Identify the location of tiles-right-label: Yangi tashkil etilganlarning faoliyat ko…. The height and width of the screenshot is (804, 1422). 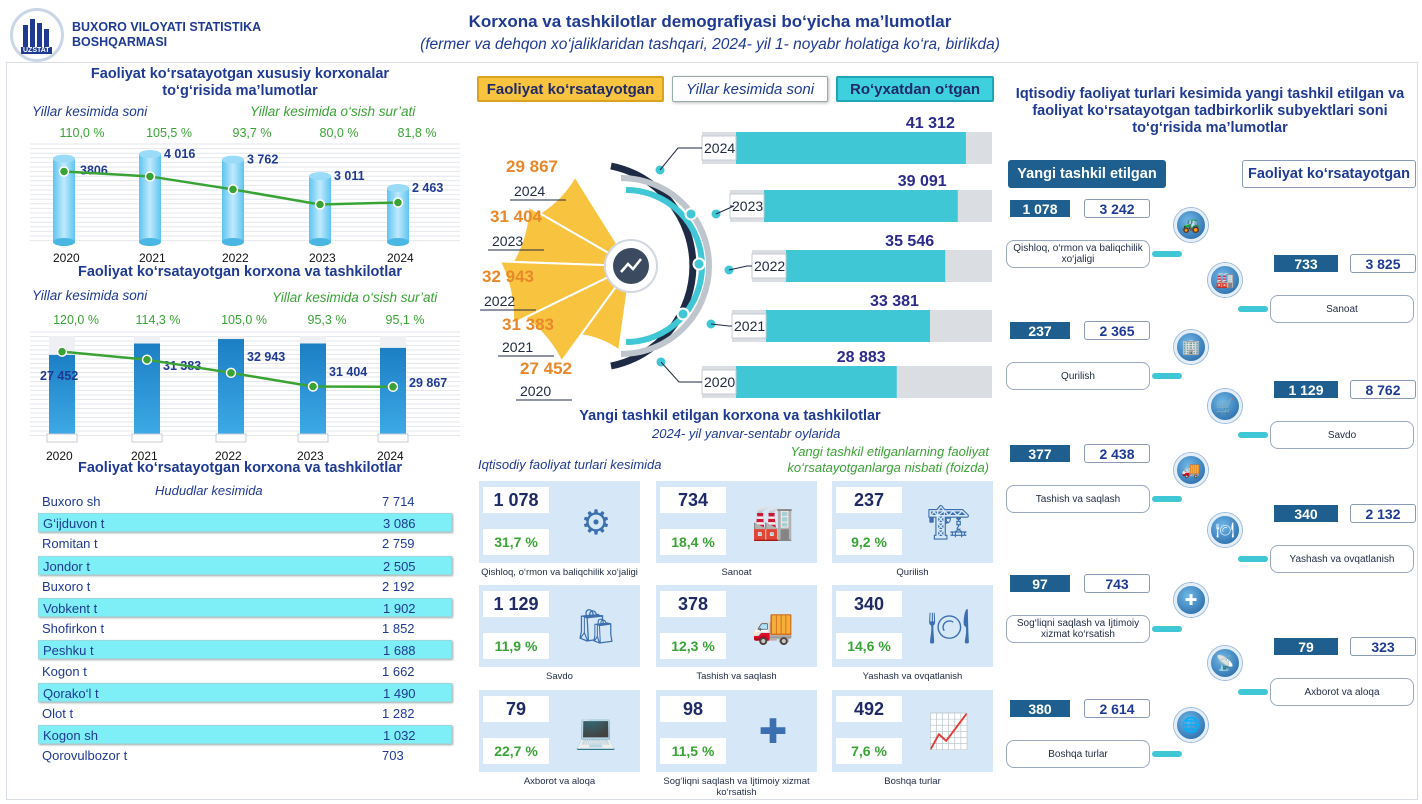
(888, 459).